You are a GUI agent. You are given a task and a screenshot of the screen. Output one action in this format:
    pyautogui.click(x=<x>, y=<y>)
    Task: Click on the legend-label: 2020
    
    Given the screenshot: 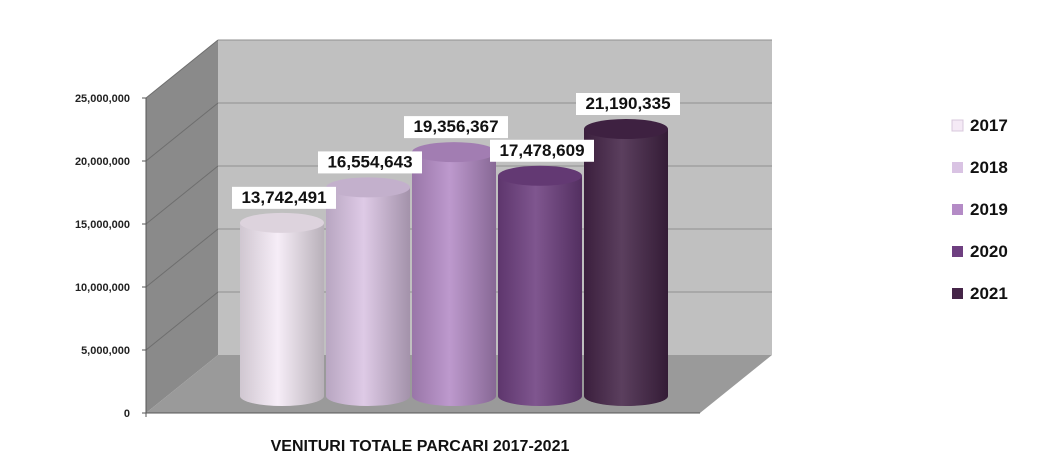 What is the action you would take?
    pyautogui.click(x=989, y=251)
    